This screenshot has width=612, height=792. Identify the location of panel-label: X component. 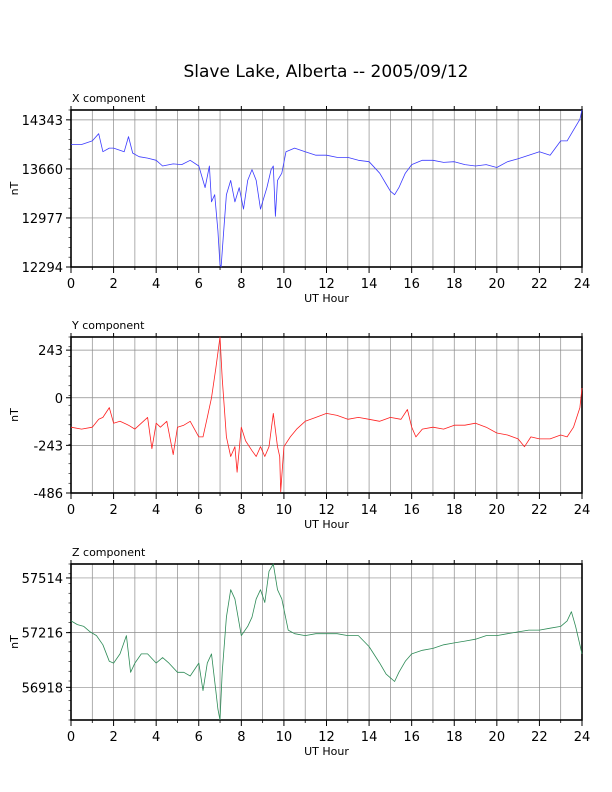
(109, 98).